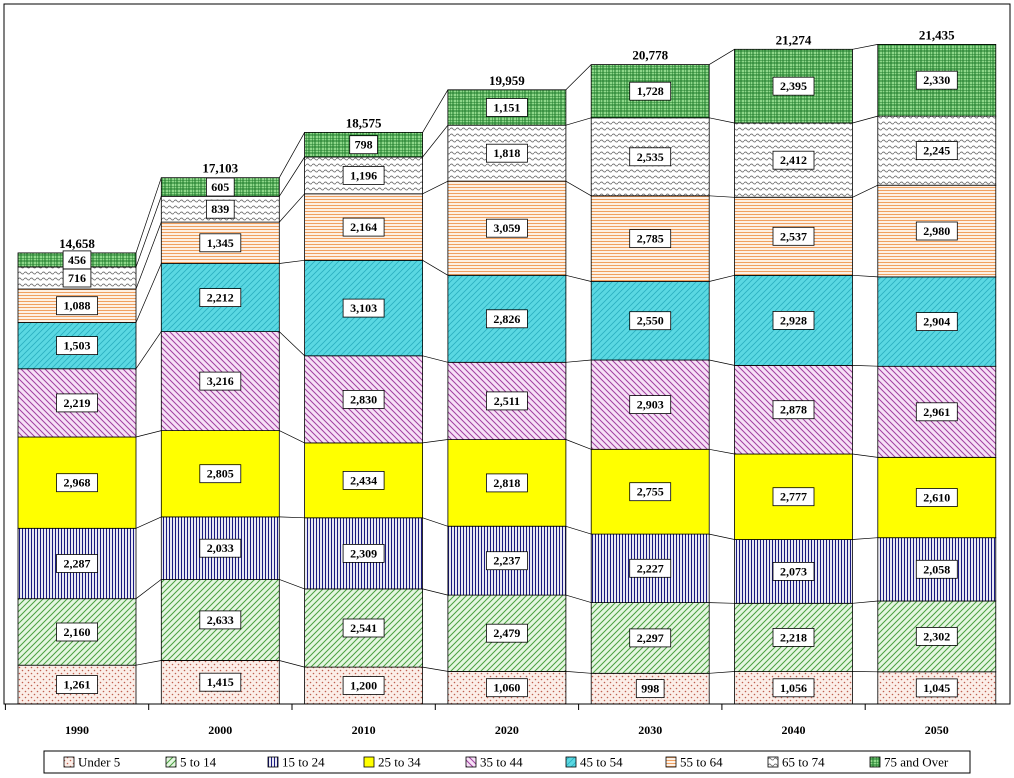 The width and height of the screenshot is (1014, 778). I want to click on value-label-under-5-1990: 1,261, so click(77, 685).